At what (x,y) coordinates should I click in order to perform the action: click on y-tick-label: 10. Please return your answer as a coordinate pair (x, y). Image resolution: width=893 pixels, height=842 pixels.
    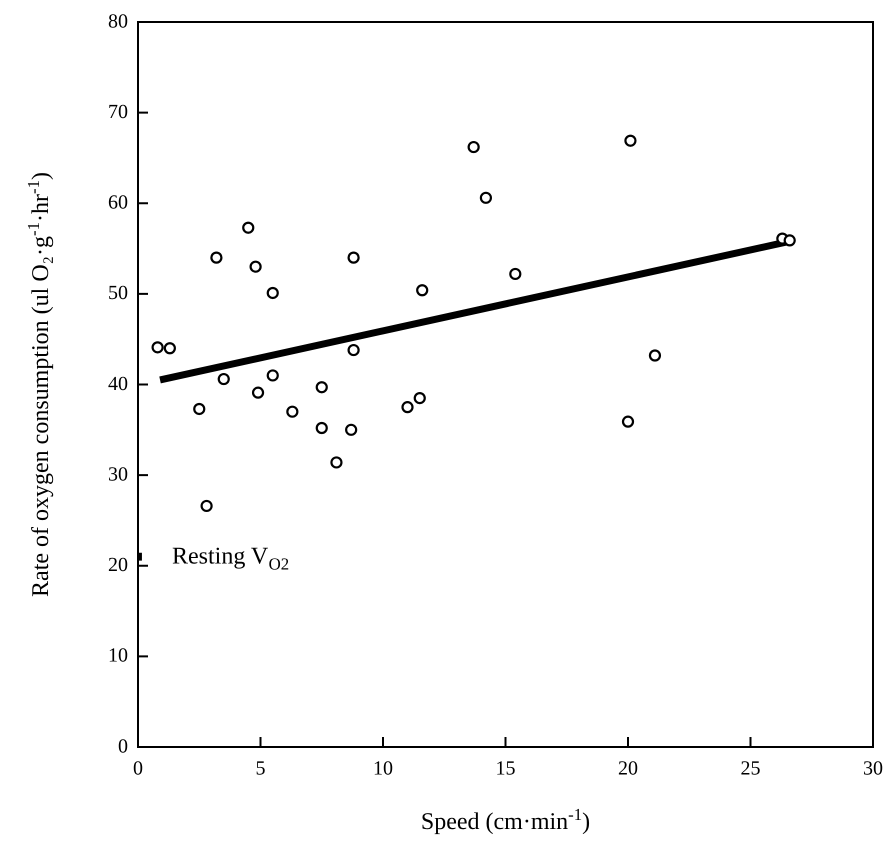
    Looking at the image, I should click on (118, 655).